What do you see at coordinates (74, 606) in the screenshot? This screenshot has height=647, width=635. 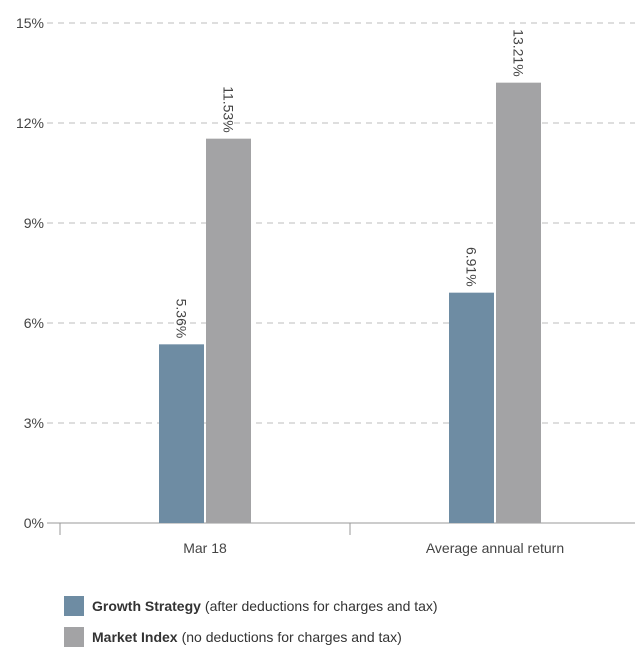 I see `legend-swatch-growth-strategy` at bounding box center [74, 606].